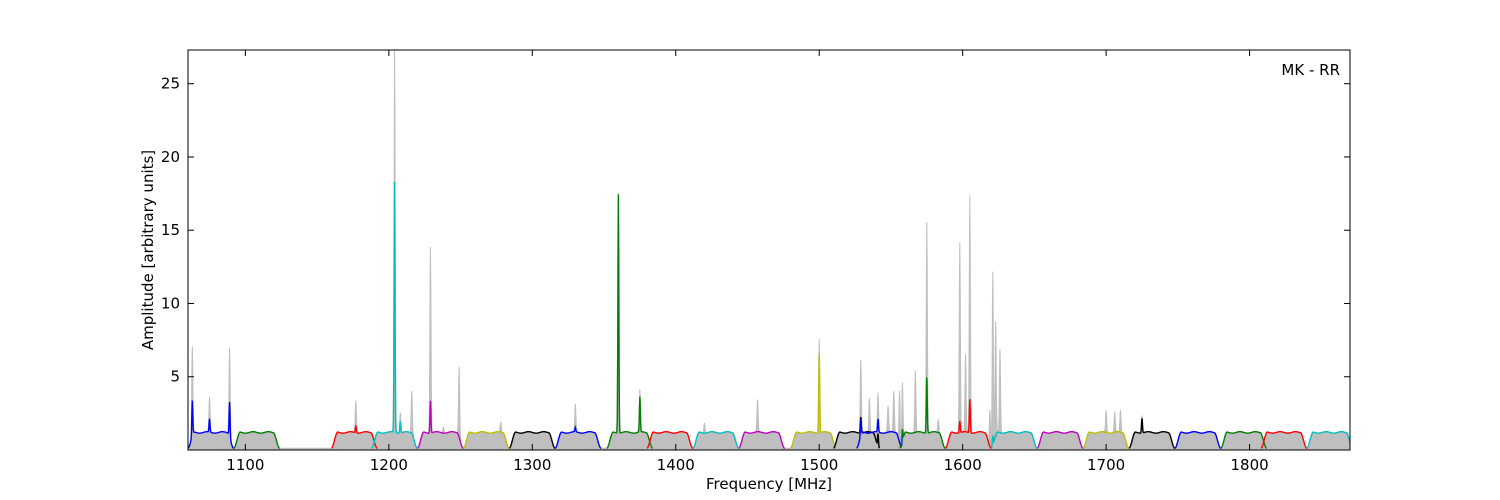  What do you see at coordinates (819, 465) in the screenshot?
I see `x-tick-label: 1500` at bounding box center [819, 465].